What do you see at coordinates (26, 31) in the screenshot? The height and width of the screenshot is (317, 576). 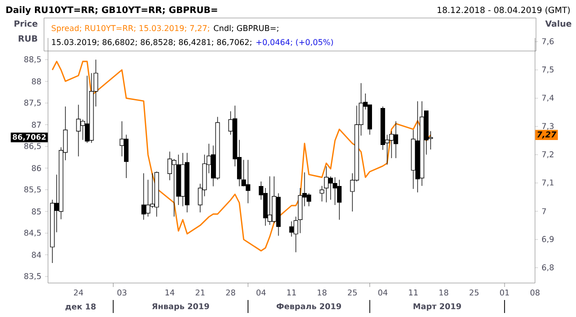 I see `y-axis-title: Price RUB` at bounding box center [26, 31].